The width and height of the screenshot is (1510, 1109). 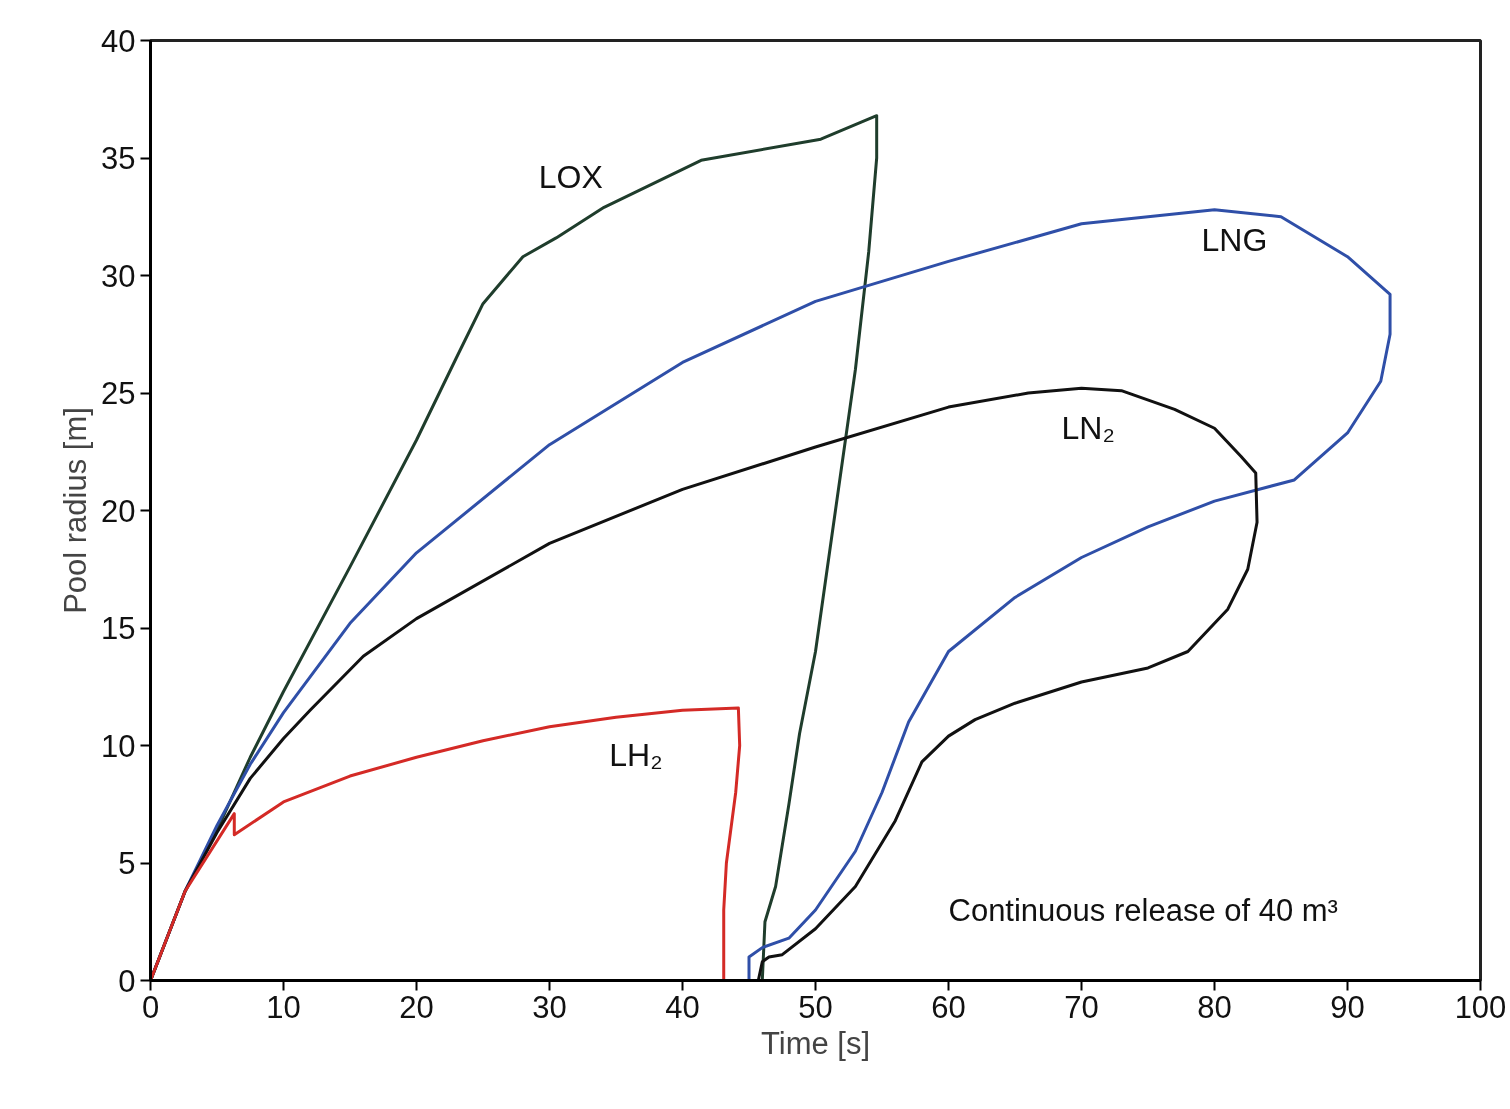 What do you see at coordinates (1214, 1007) in the screenshot?
I see `x-tick-label: 80` at bounding box center [1214, 1007].